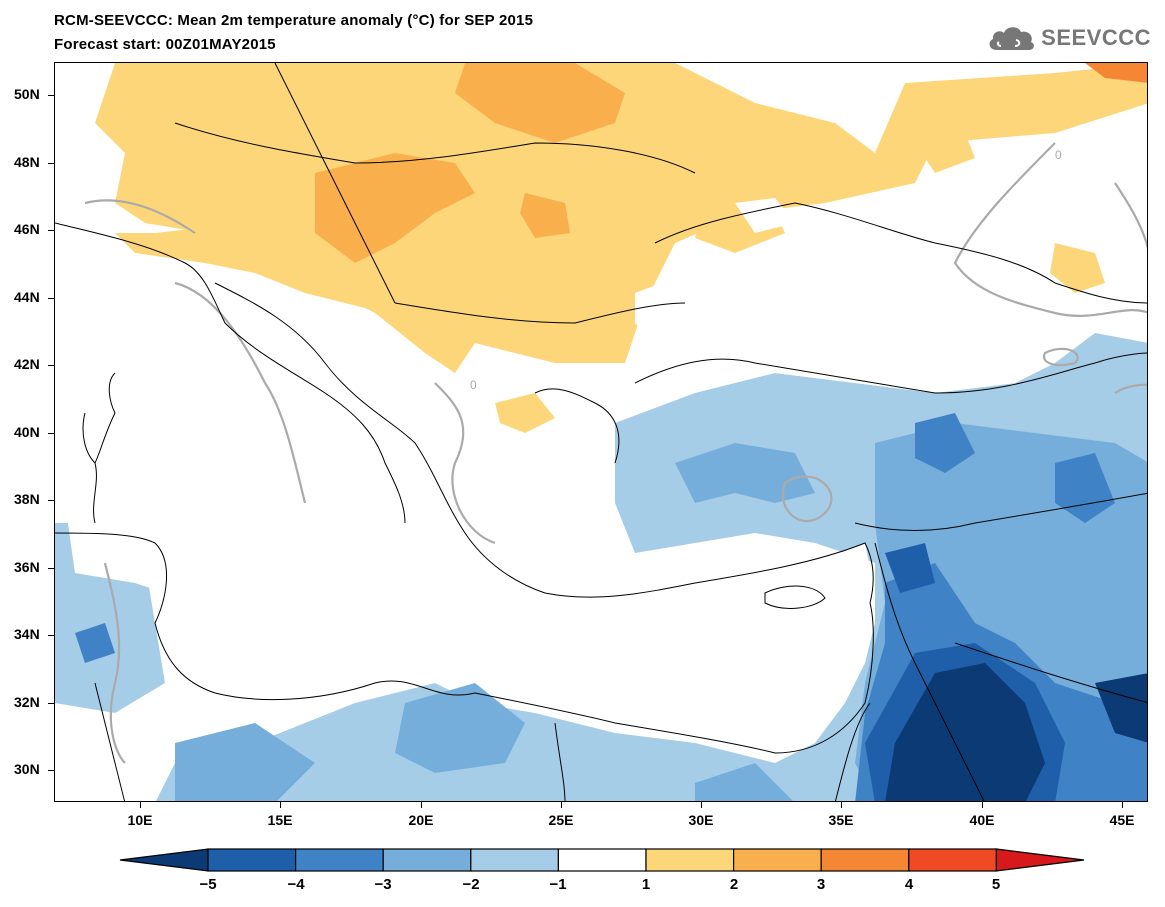 The image size is (1165, 907). I want to click on seevccc-logo: SEEVCCC, so click(1068, 38).